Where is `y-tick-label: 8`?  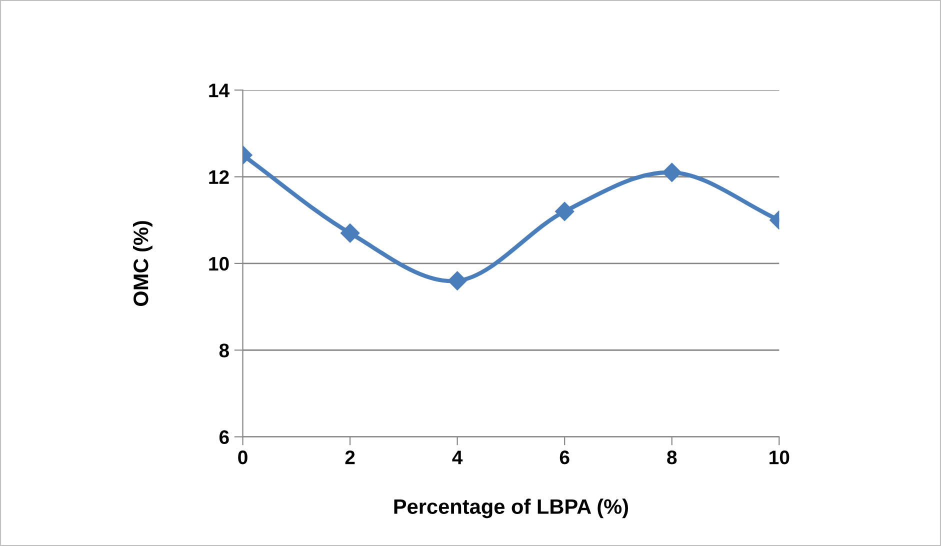 y-tick-label: 8 is located at coordinates (224, 351).